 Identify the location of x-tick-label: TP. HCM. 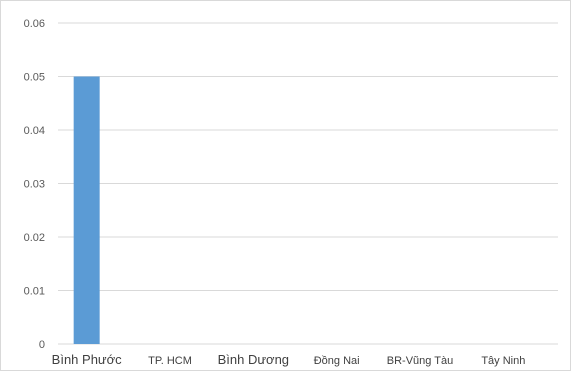
(170, 361).